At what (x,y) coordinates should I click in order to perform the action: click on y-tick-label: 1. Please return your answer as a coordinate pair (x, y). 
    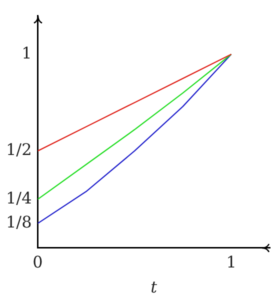
    Looking at the image, I should click on (27, 52).